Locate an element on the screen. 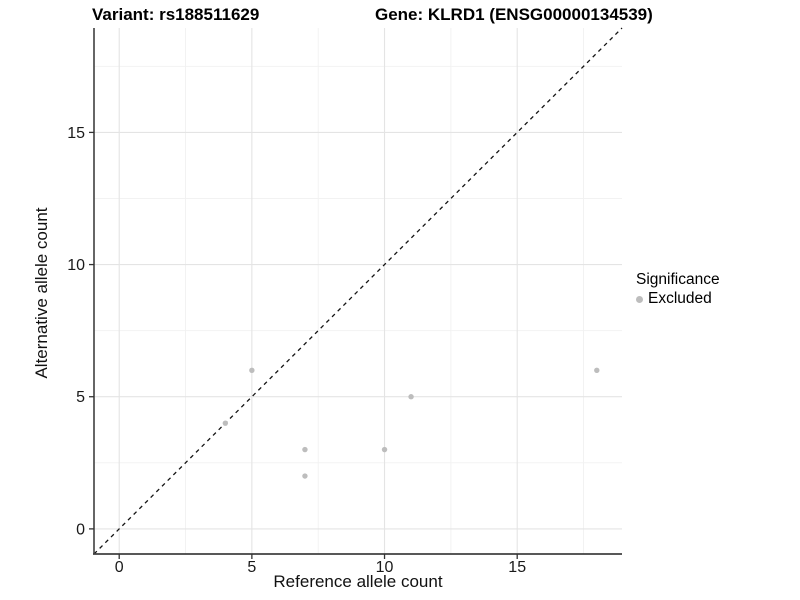 The width and height of the screenshot is (800, 600). y-axis-label: Alternative allele count is located at coordinates (41, 293).